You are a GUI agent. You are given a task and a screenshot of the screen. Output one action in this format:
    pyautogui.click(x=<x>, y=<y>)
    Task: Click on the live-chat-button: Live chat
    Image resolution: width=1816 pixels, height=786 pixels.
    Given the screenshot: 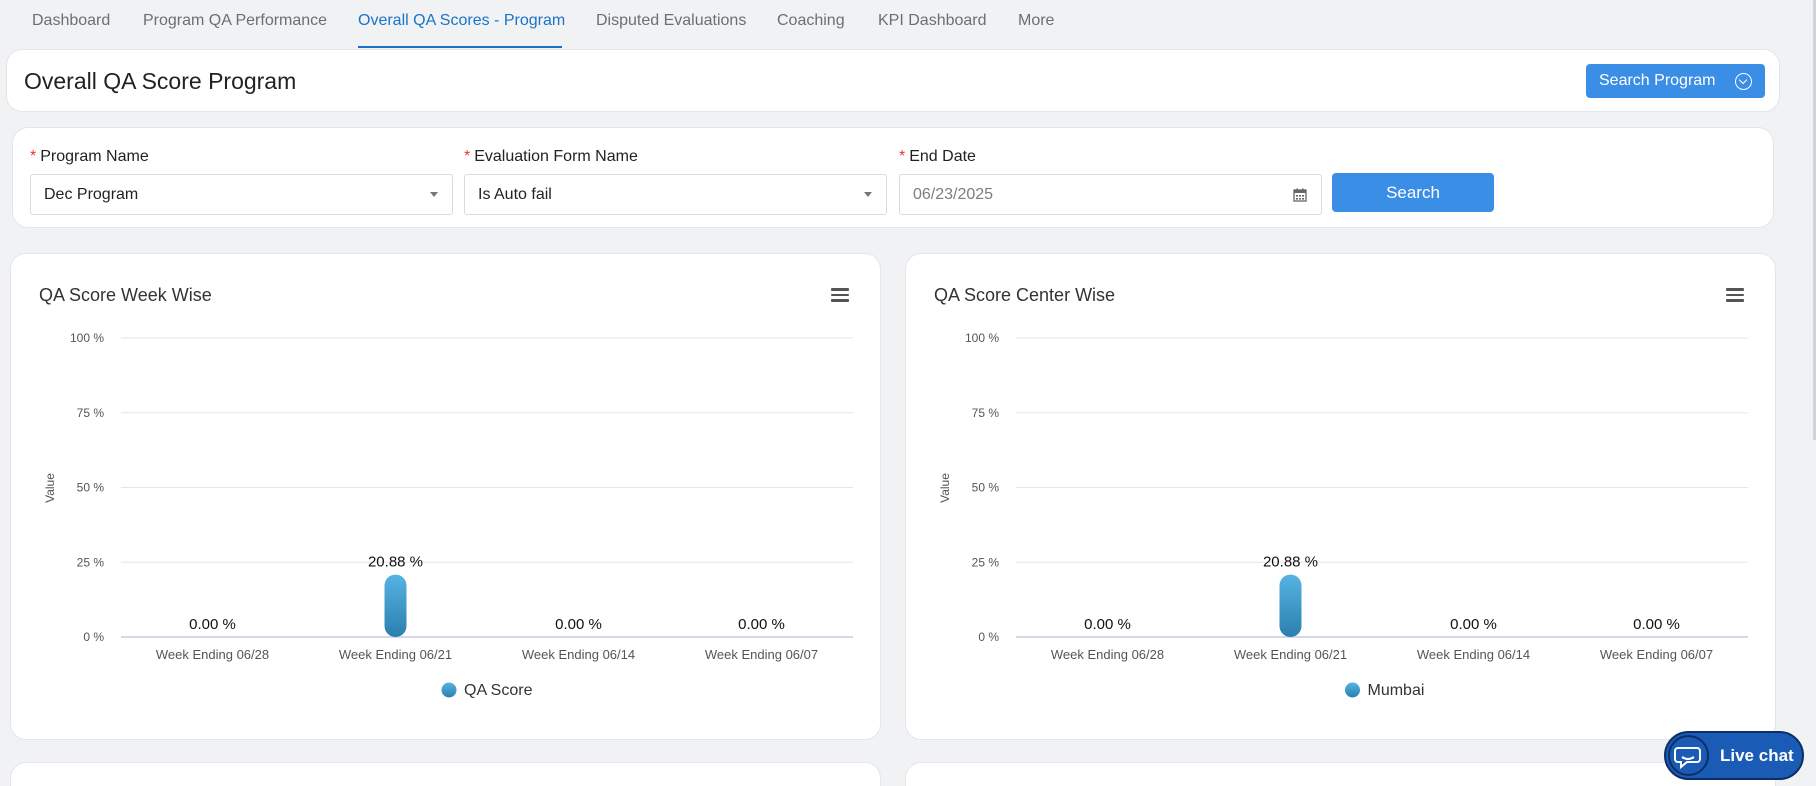 What is the action you would take?
    pyautogui.click(x=1734, y=755)
    